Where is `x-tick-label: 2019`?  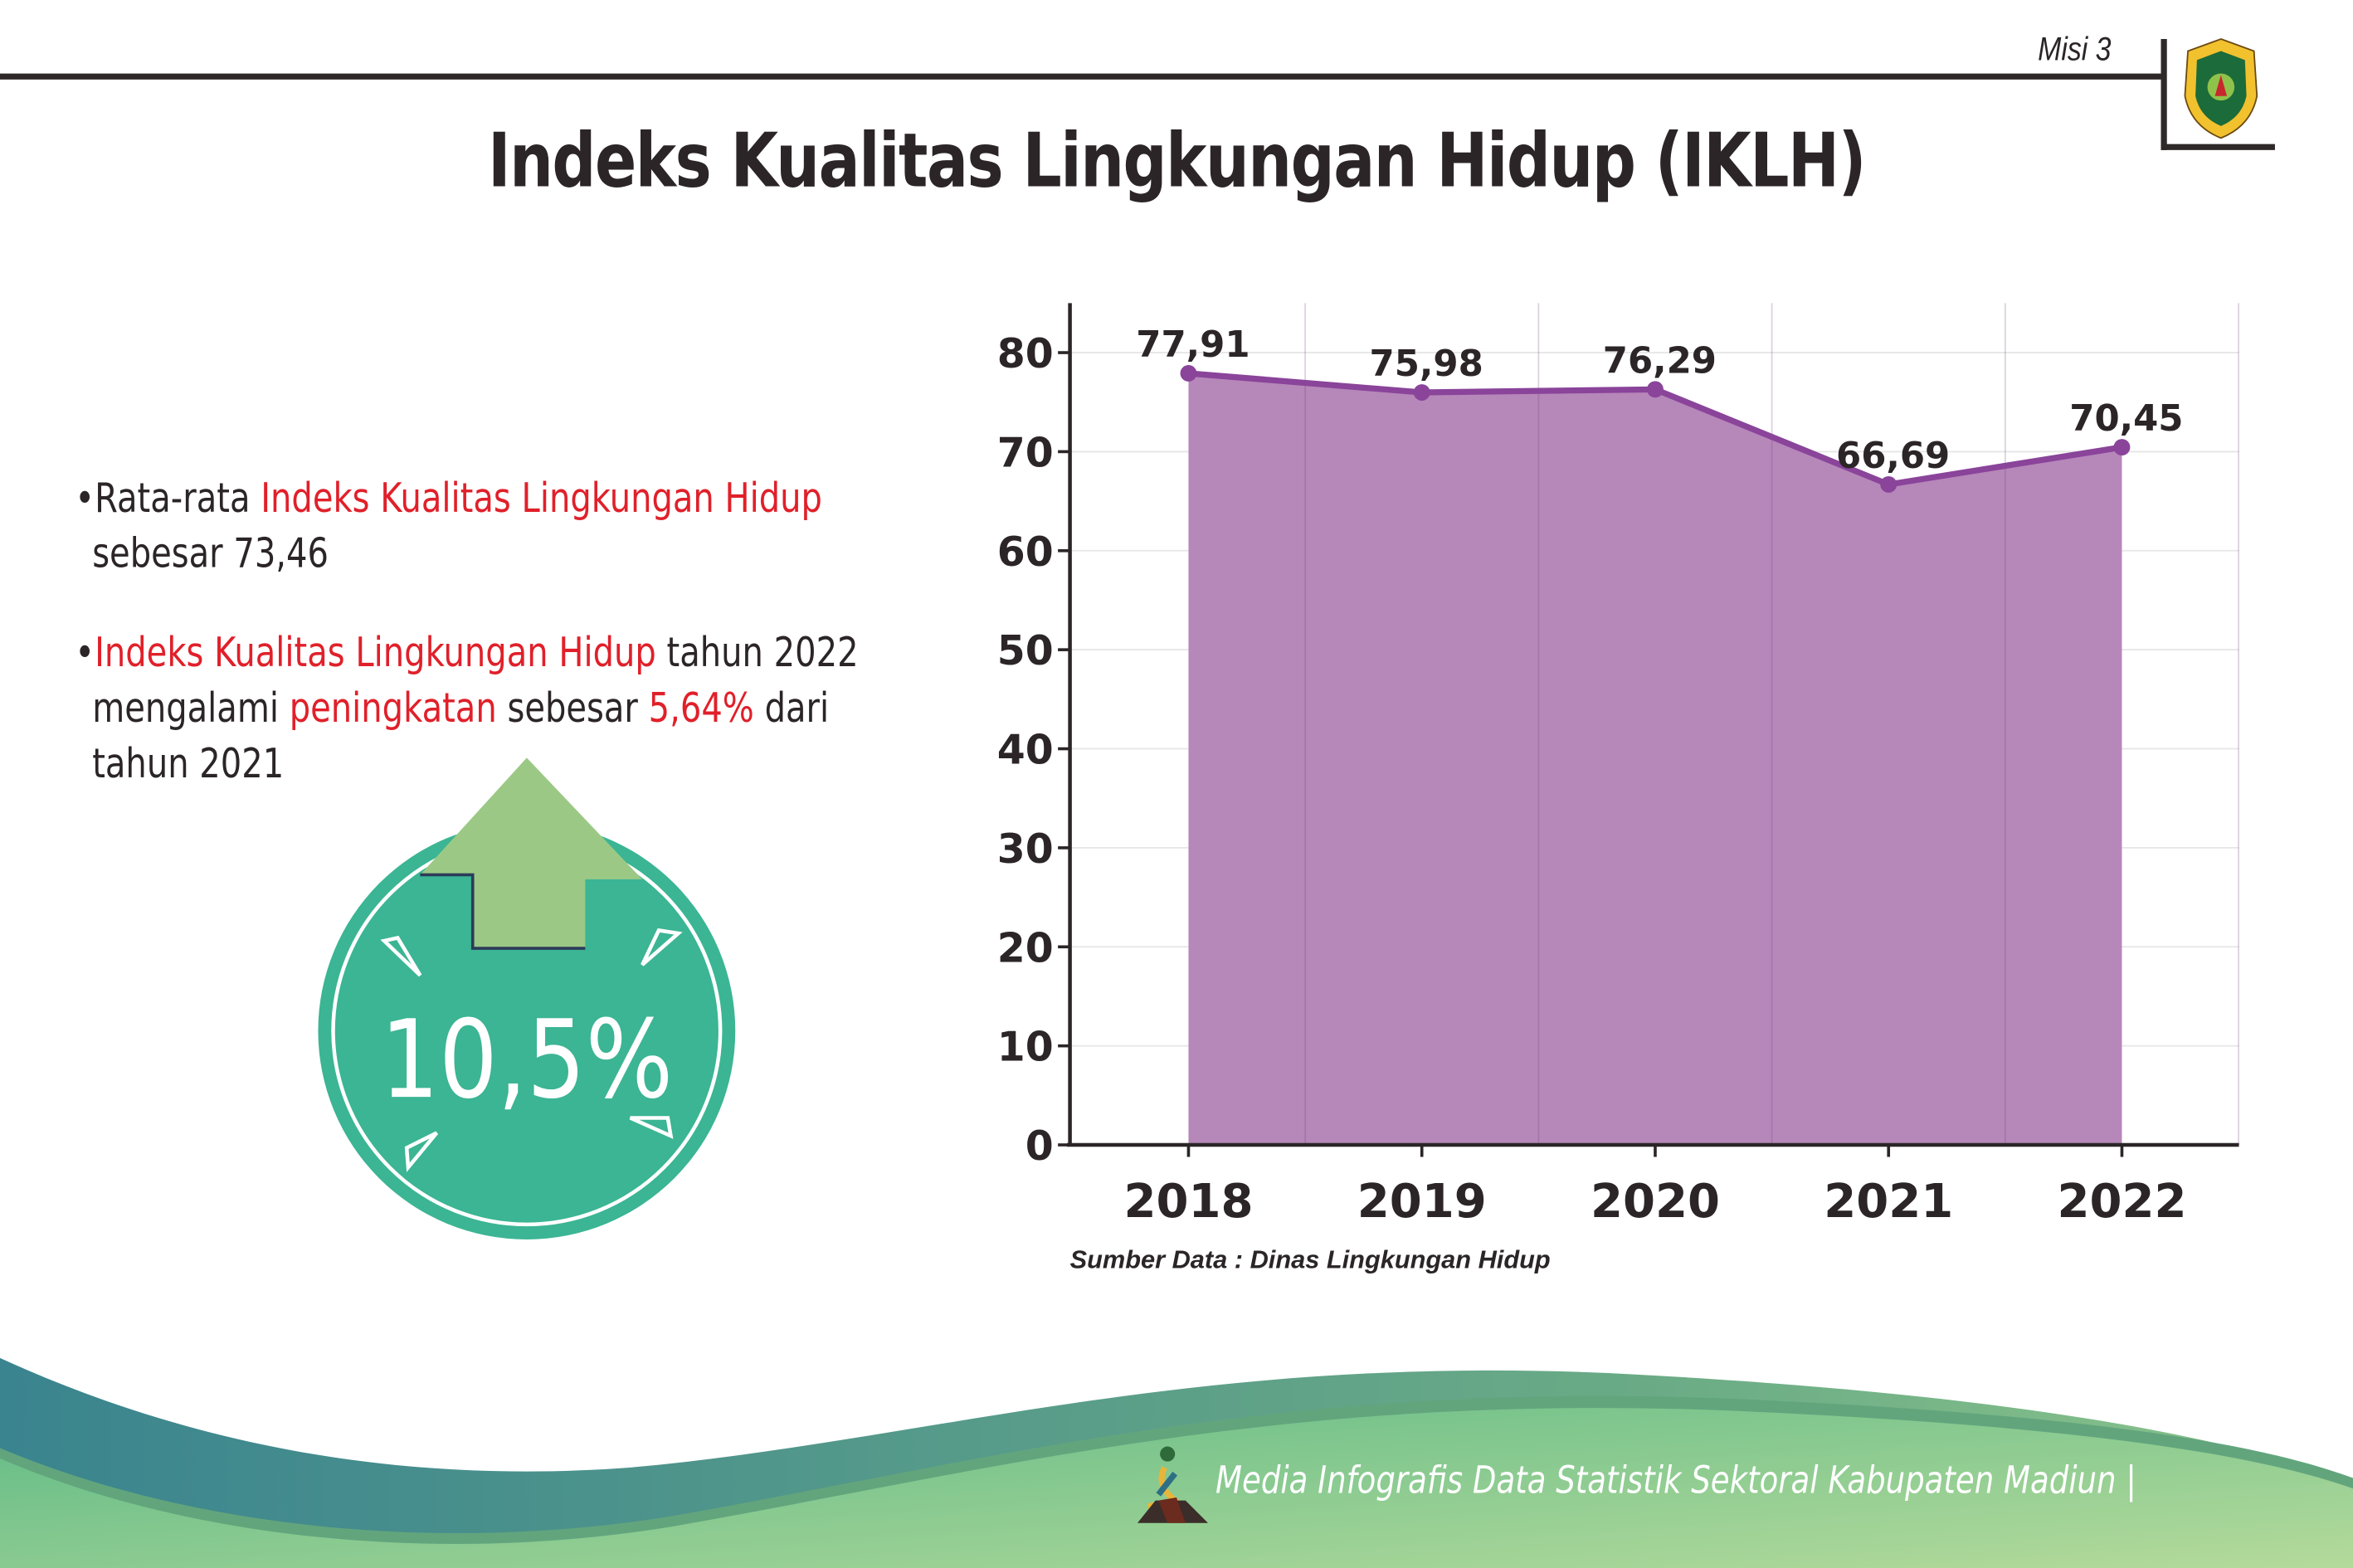 x-tick-label: 2019 is located at coordinates (1422, 1202).